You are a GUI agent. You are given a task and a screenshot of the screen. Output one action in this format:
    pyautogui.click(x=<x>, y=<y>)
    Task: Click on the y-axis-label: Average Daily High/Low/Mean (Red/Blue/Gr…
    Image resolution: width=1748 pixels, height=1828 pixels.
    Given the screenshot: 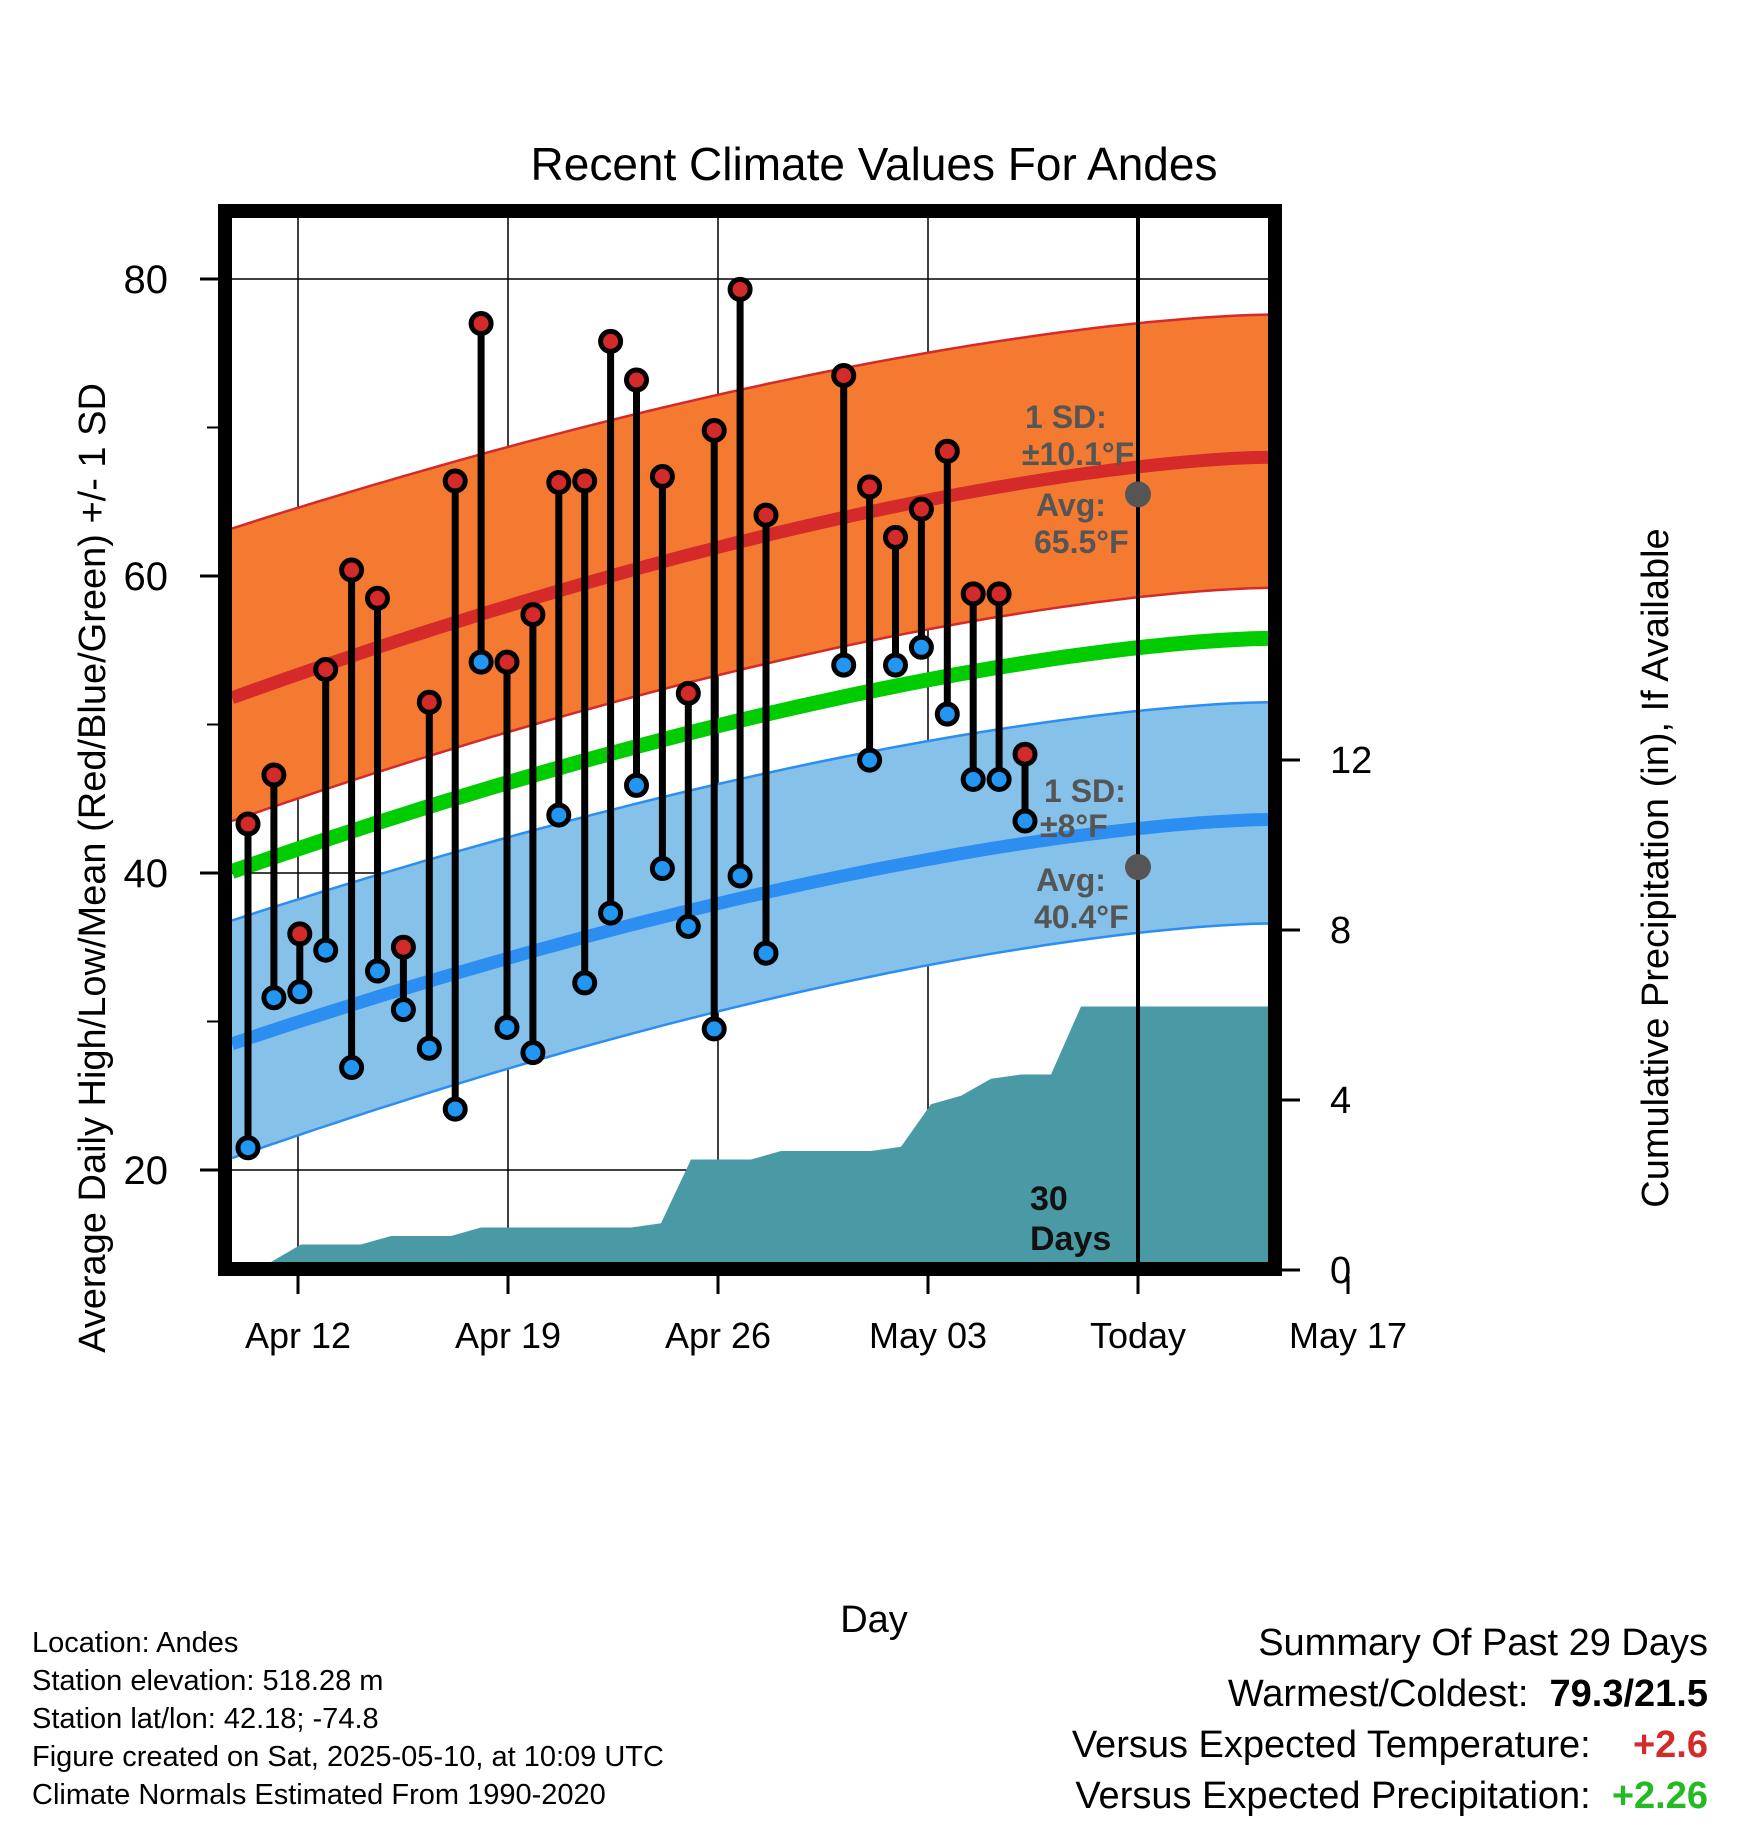 What is the action you would take?
    pyautogui.click(x=93, y=868)
    